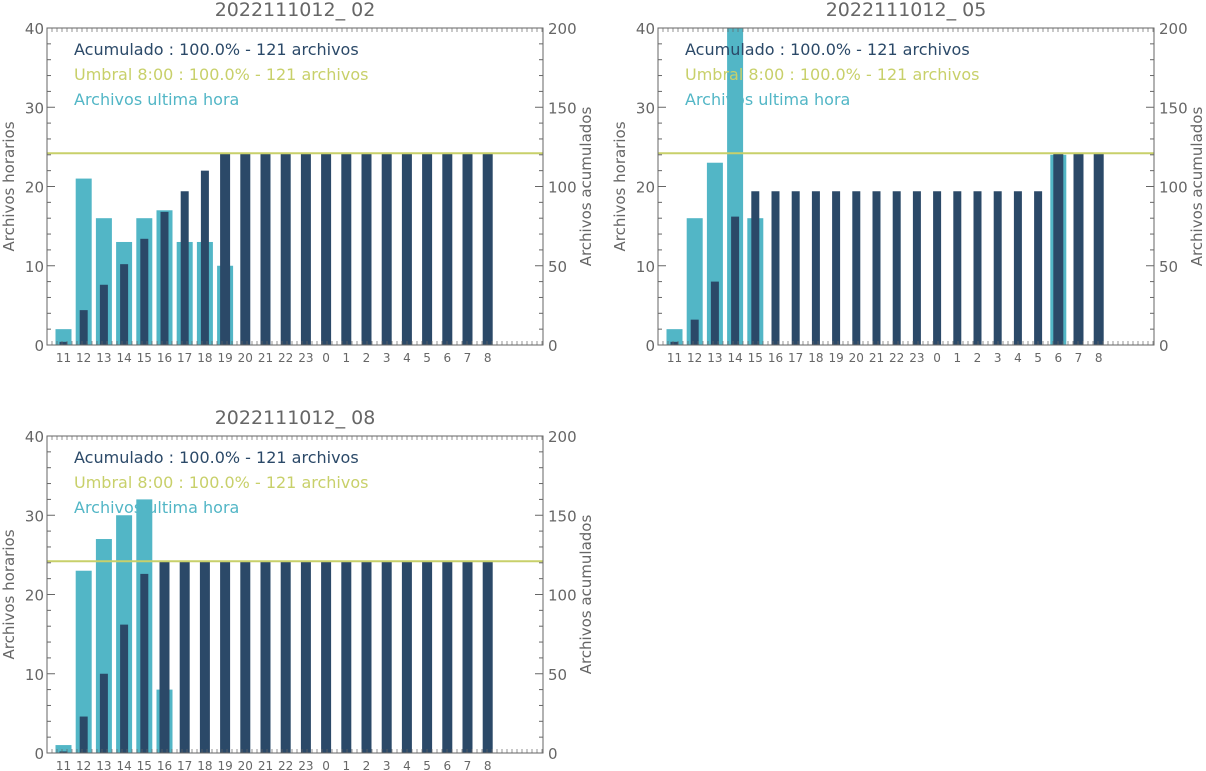 Image resolution: width=1206 pixels, height=771 pixels. Describe the element at coordinates (216, 457) in the screenshot. I see `legend-entry: Acumulado : 100.0% - 121 archivos` at that location.